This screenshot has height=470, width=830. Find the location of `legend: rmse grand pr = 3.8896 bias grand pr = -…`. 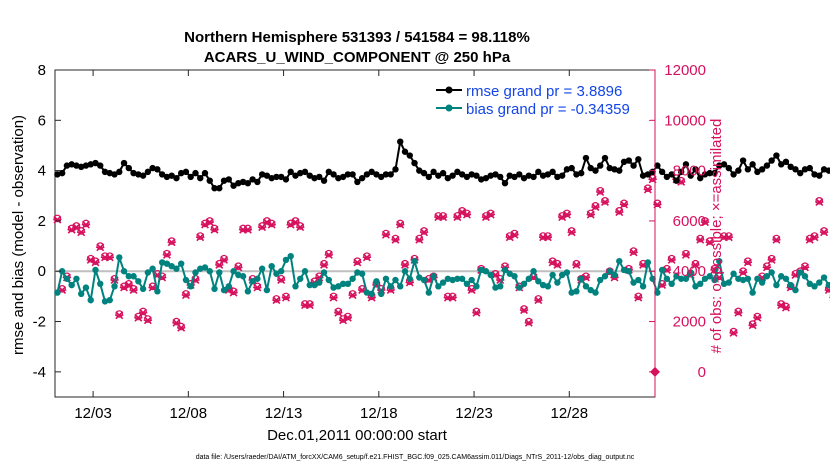

legend: rmse grand pr = 3.8896 bias grand pr = -… is located at coordinates (540, 100).